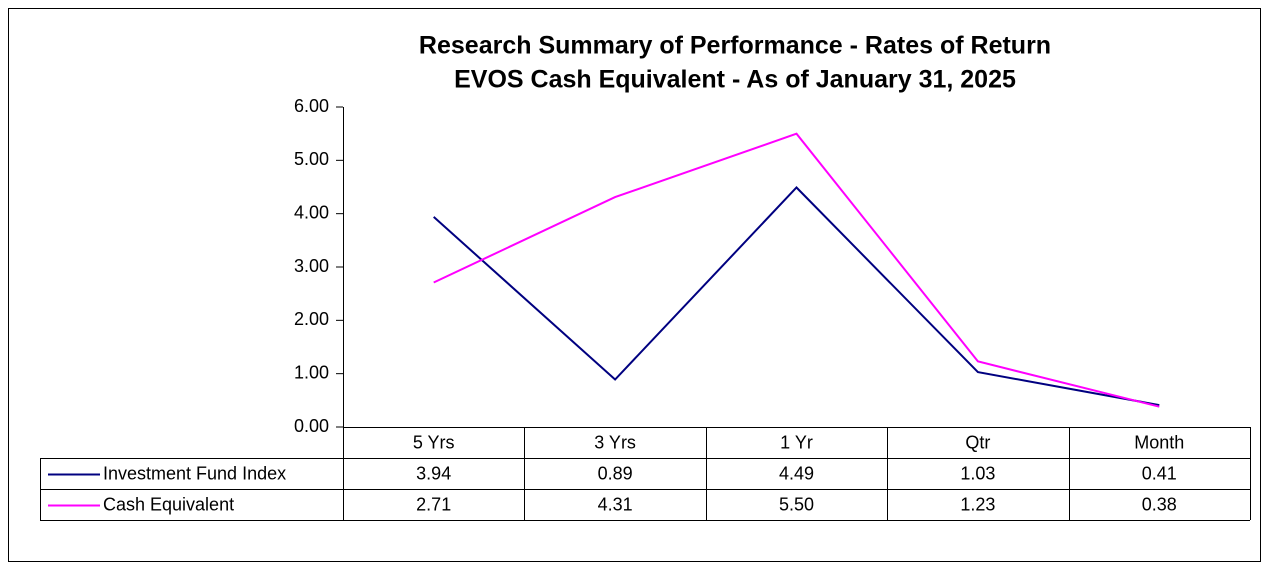 This screenshot has width=1262, height=562. I want to click on y-tick-label: 0.00, so click(311, 426).